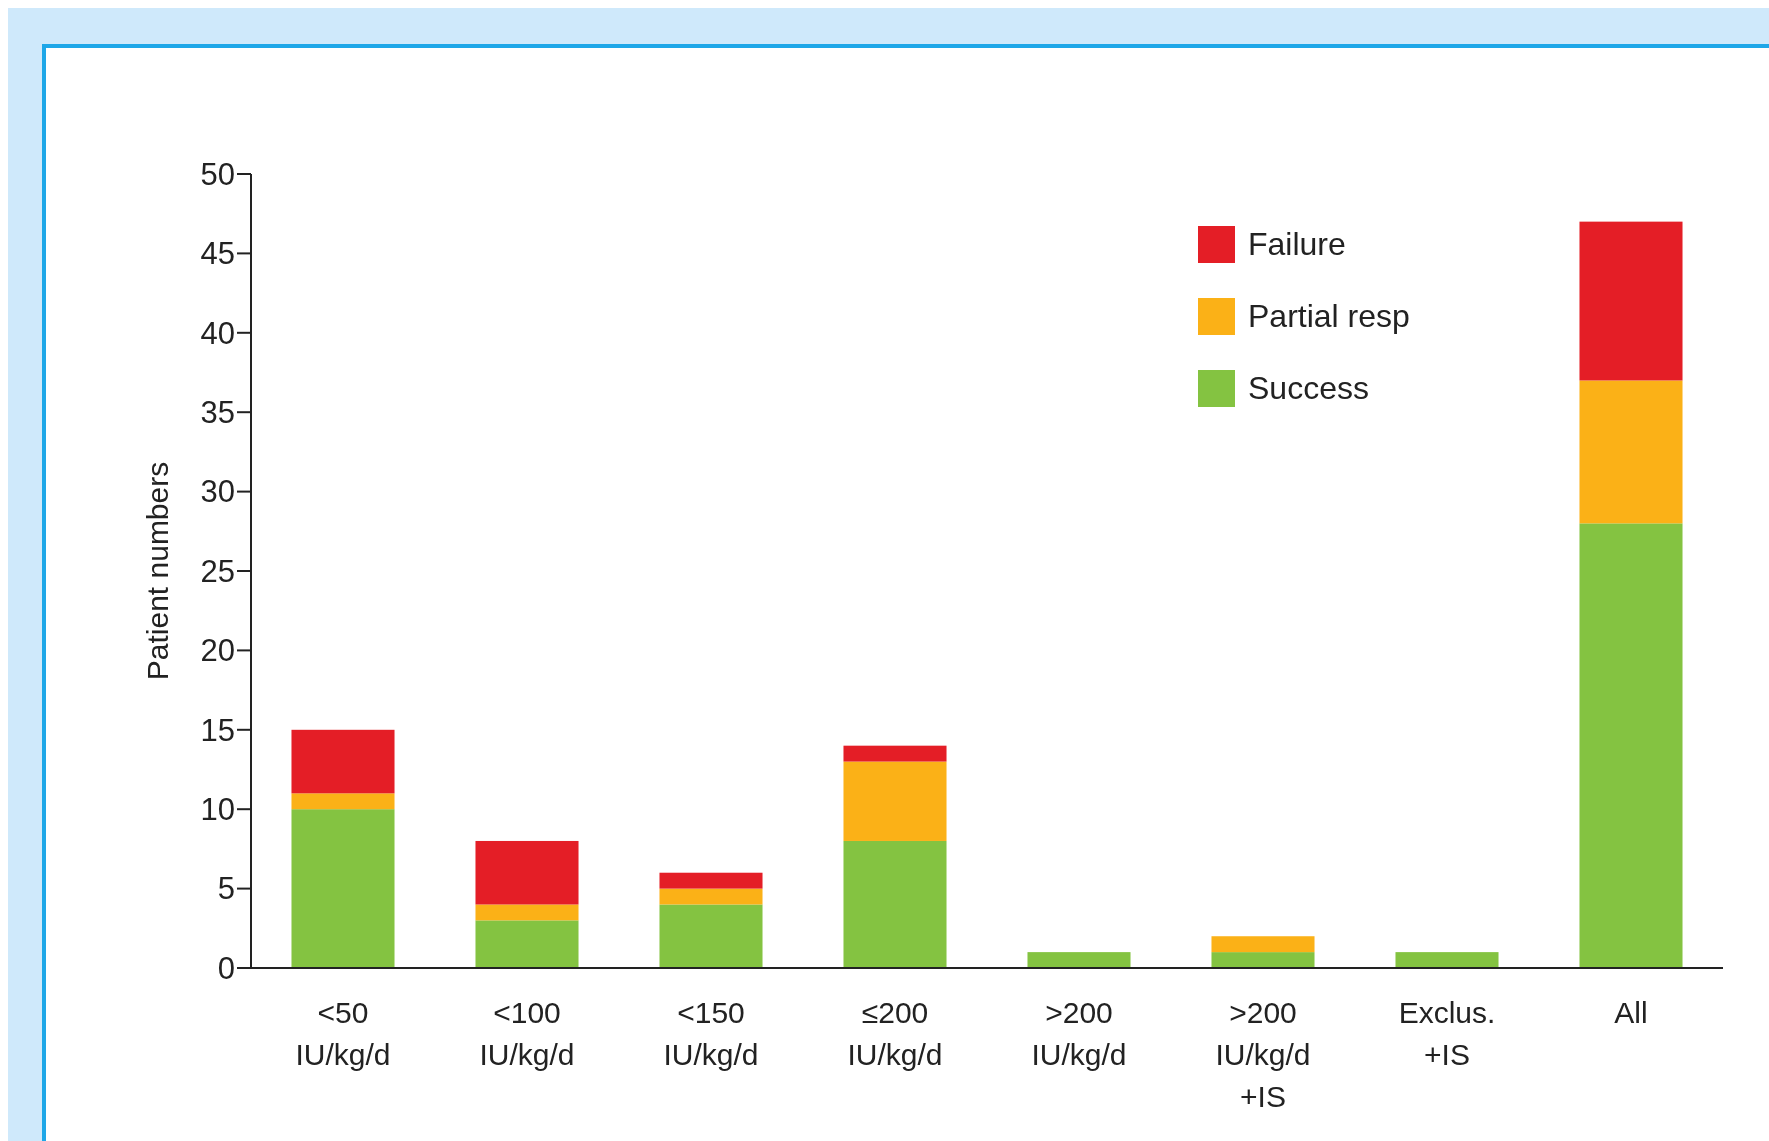 This screenshot has height=1141, width=1769. Describe the element at coordinates (217, 651) in the screenshot. I see `y-tick-label: 20` at that location.